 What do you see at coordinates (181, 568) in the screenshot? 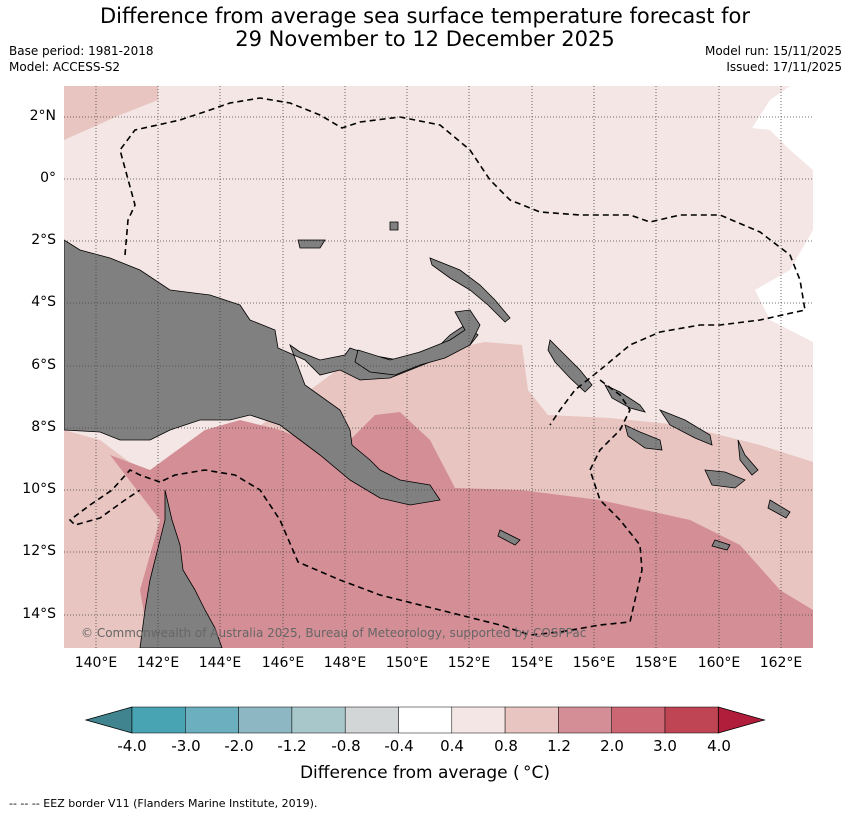
I see `land-cape-york` at bounding box center [181, 568].